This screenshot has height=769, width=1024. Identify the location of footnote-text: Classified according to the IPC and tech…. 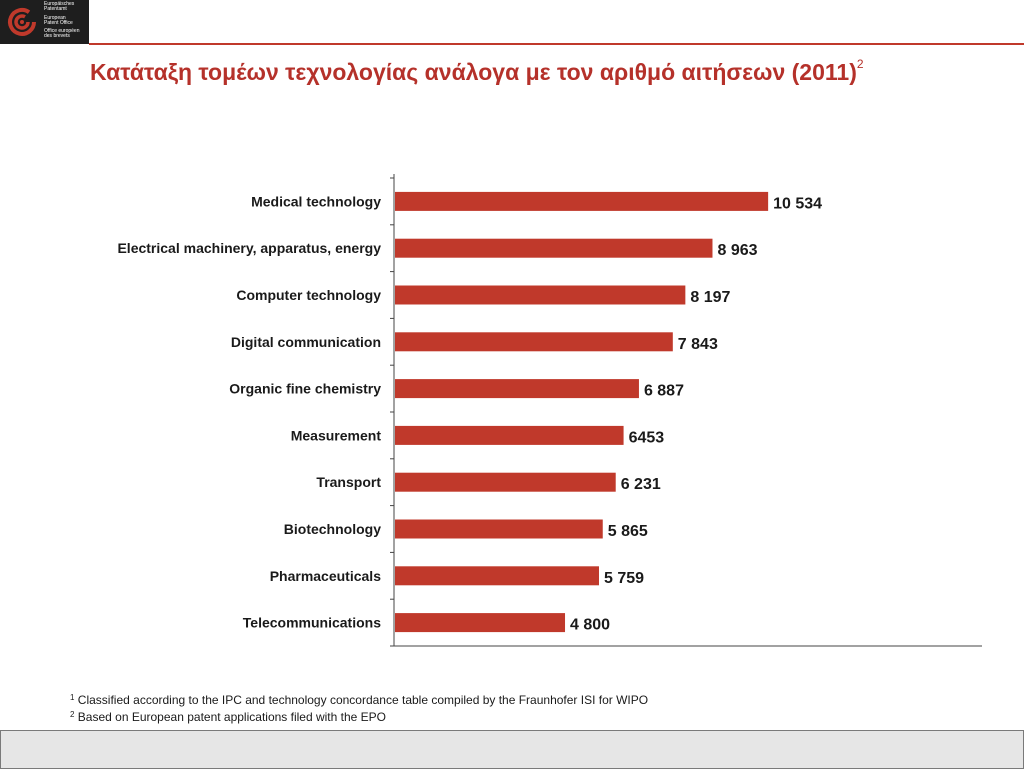
(363, 700).